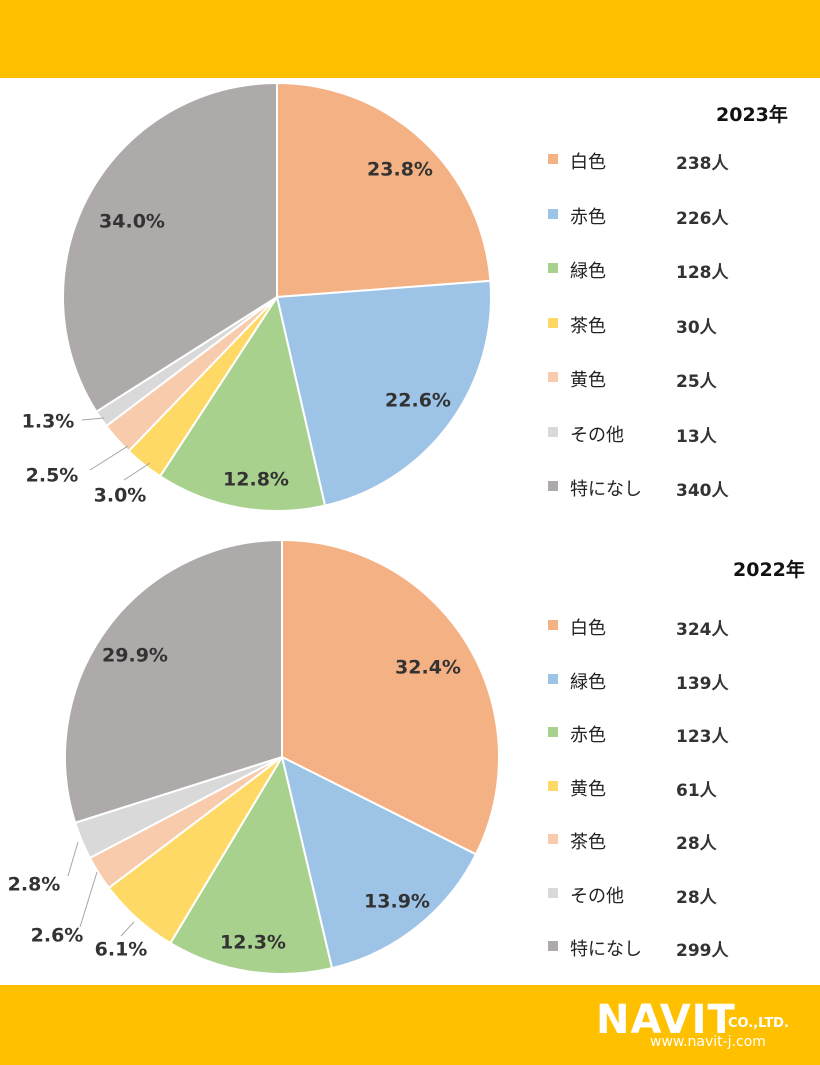 This screenshot has width=820, height=1065. What do you see at coordinates (57, 936) in the screenshot?
I see `pct-label-2022-4: 2.6%` at bounding box center [57, 936].